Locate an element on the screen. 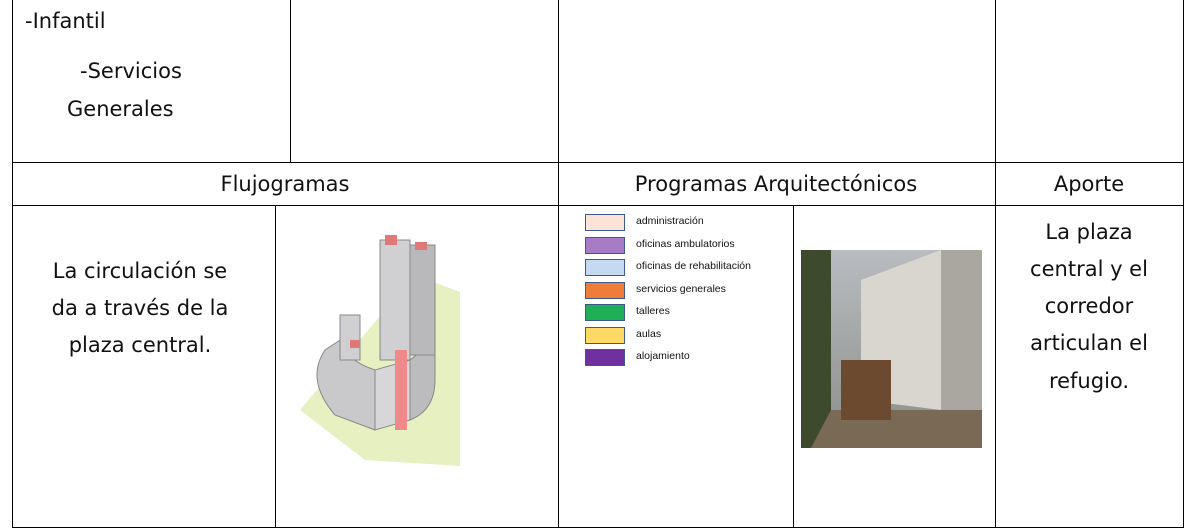 This screenshot has width=1194, height=529. cell-text: refugio. is located at coordinates (1089, 381).